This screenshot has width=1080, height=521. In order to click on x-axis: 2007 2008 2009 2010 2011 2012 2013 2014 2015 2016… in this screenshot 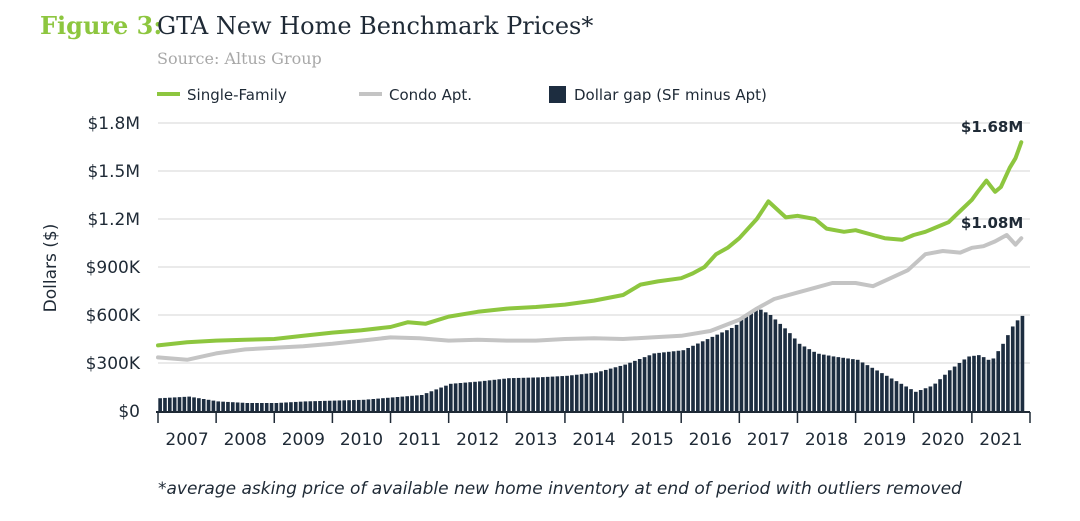, I will do `click(593, 430)`.